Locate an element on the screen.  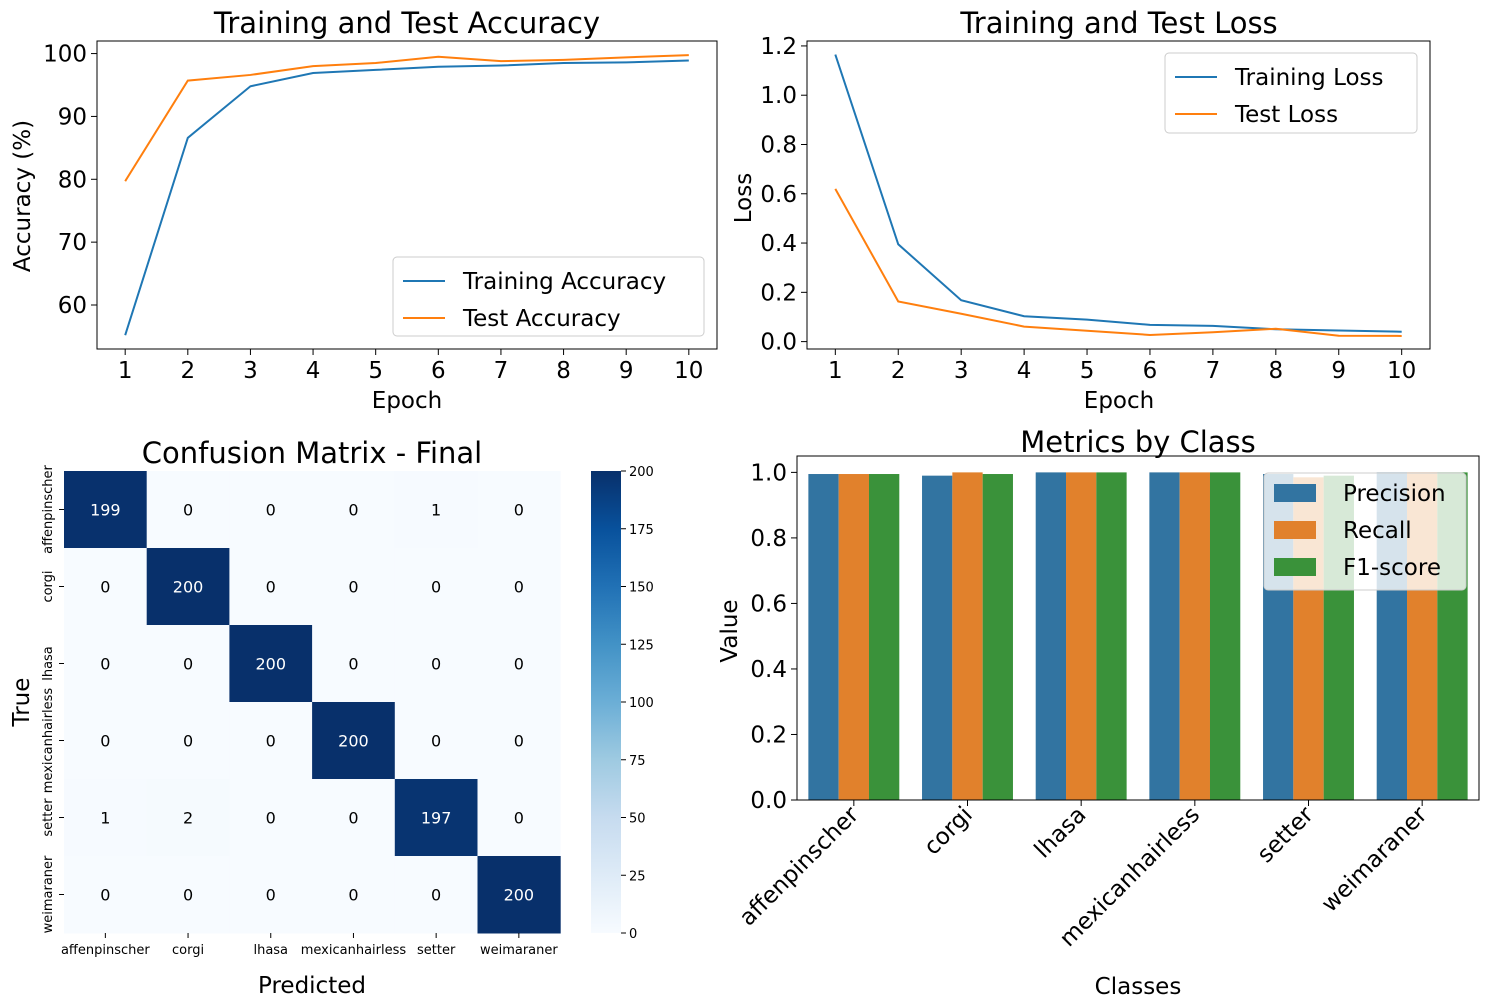
metrics-legend-label: Precision is located at coordinates (1394, 494).